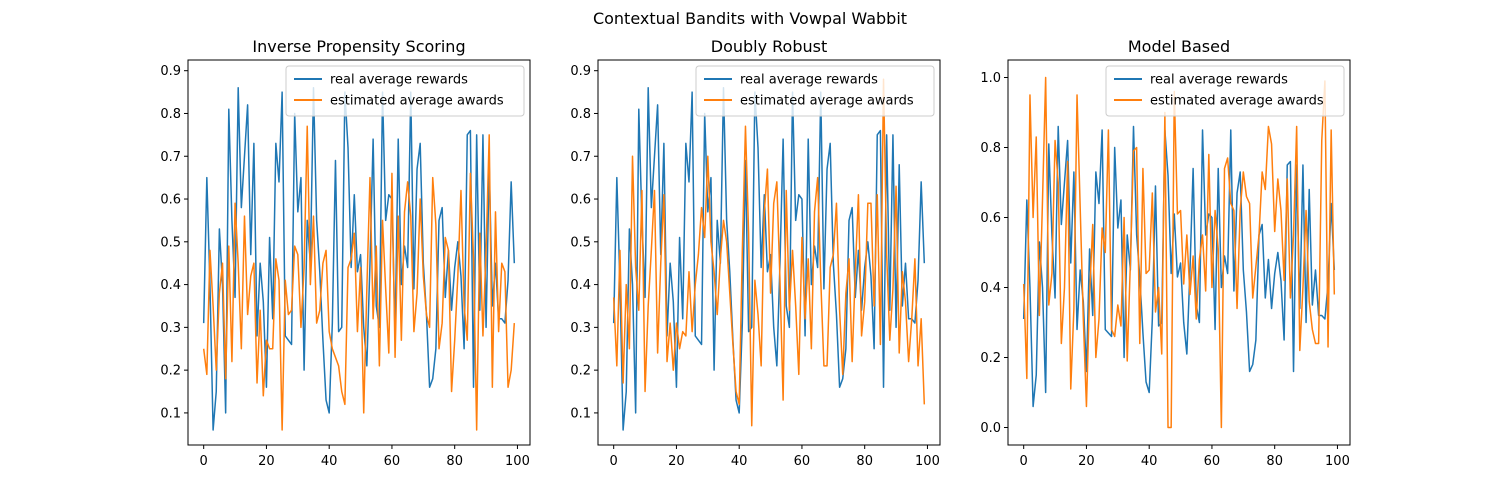 The width and height of the screenshot is (1500, 500). I want to click on y-tick-label: 0.0, so click(990, 428).